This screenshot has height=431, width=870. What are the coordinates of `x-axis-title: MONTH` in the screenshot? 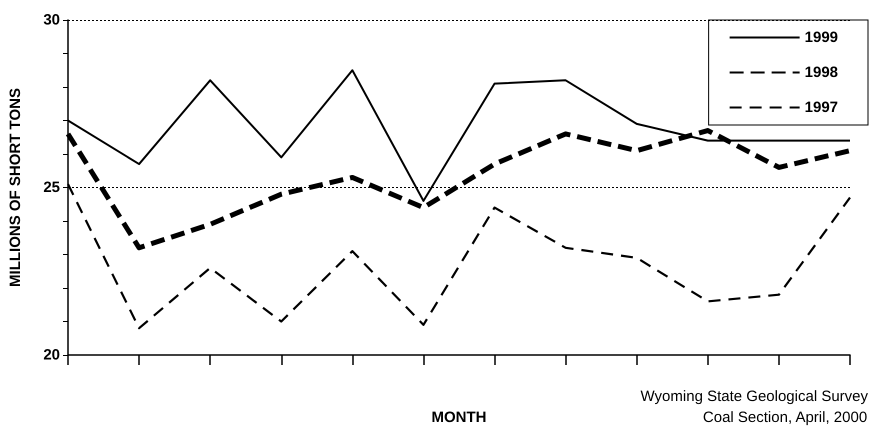 It's located at (459, 417).